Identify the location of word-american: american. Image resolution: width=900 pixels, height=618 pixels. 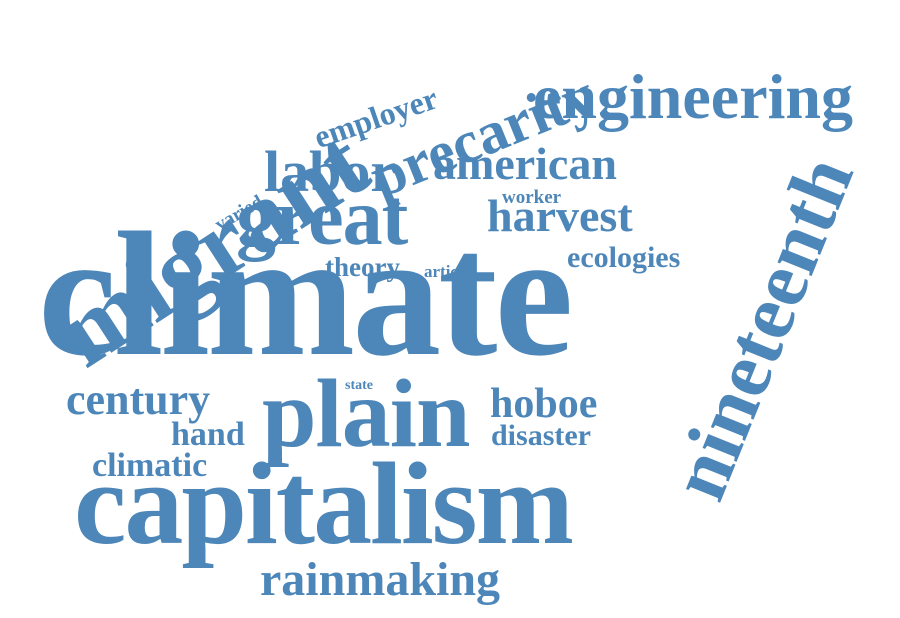
(525, 163).